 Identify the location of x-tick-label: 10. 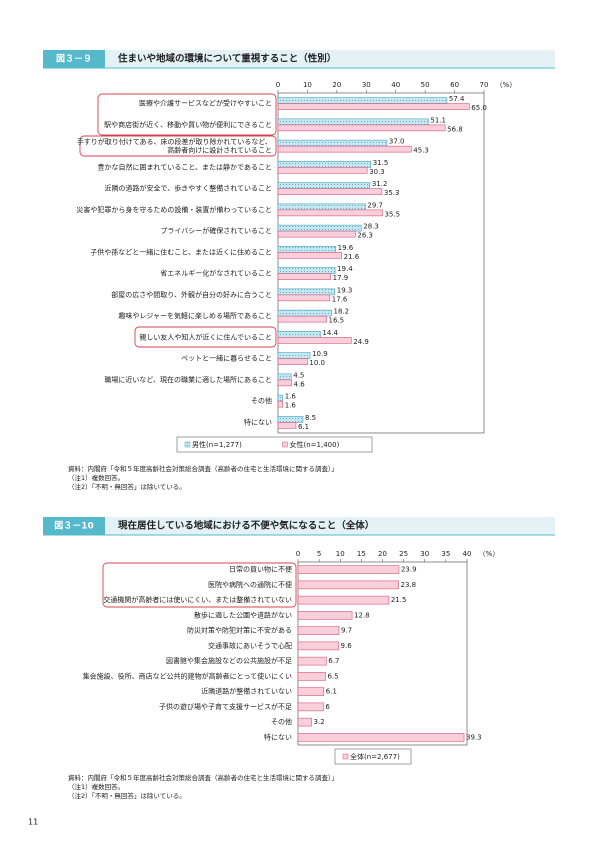
(340, 554).